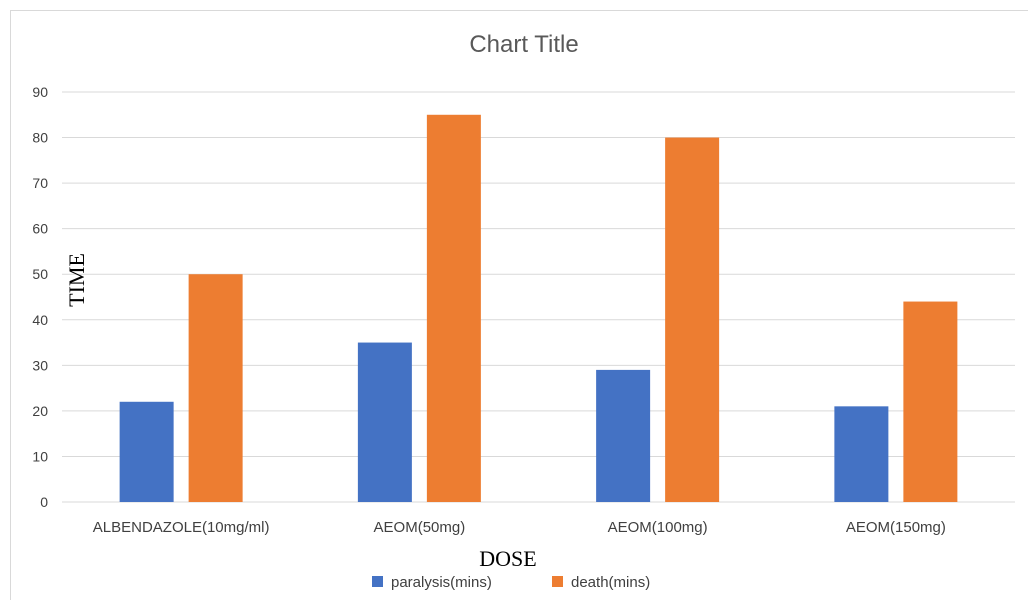  I want to click on y-tick-label: 80, so click(40, 138).